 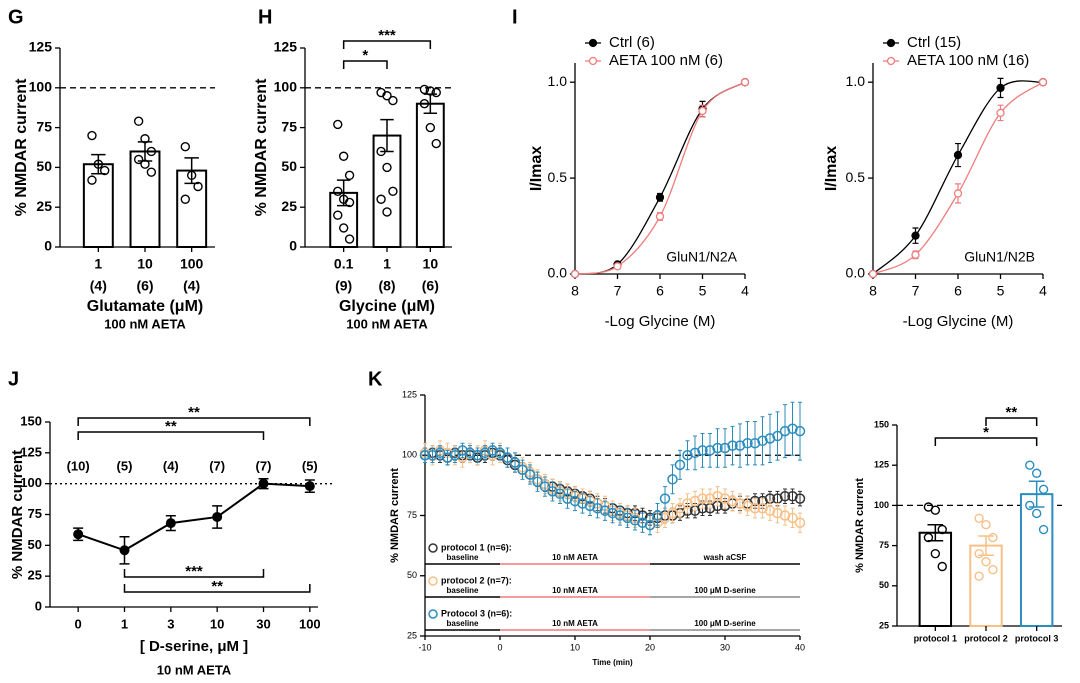 What do you see at coordinates (310, 623) in the screenshot?
I see `x-tick-label: 100` at bounding box center [310, 623].